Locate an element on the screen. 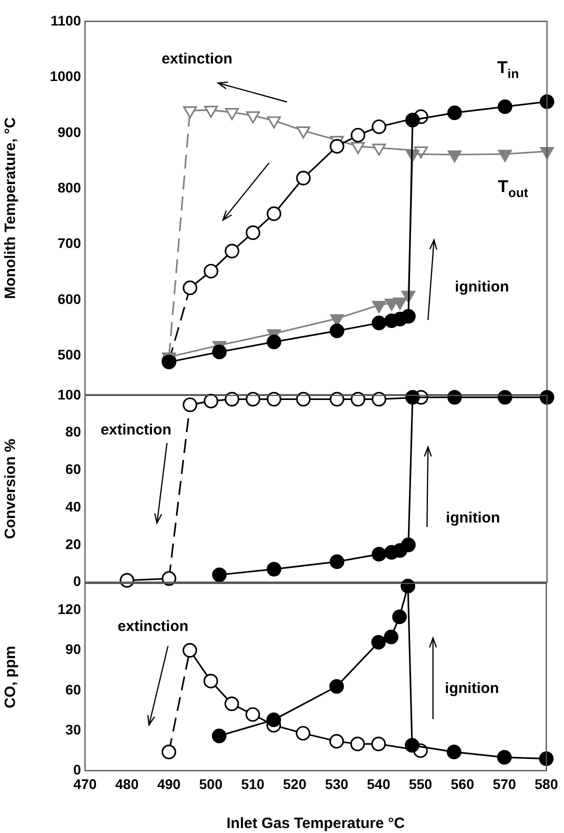  y-tick-label: 80 is located at coordinates (73, 432).